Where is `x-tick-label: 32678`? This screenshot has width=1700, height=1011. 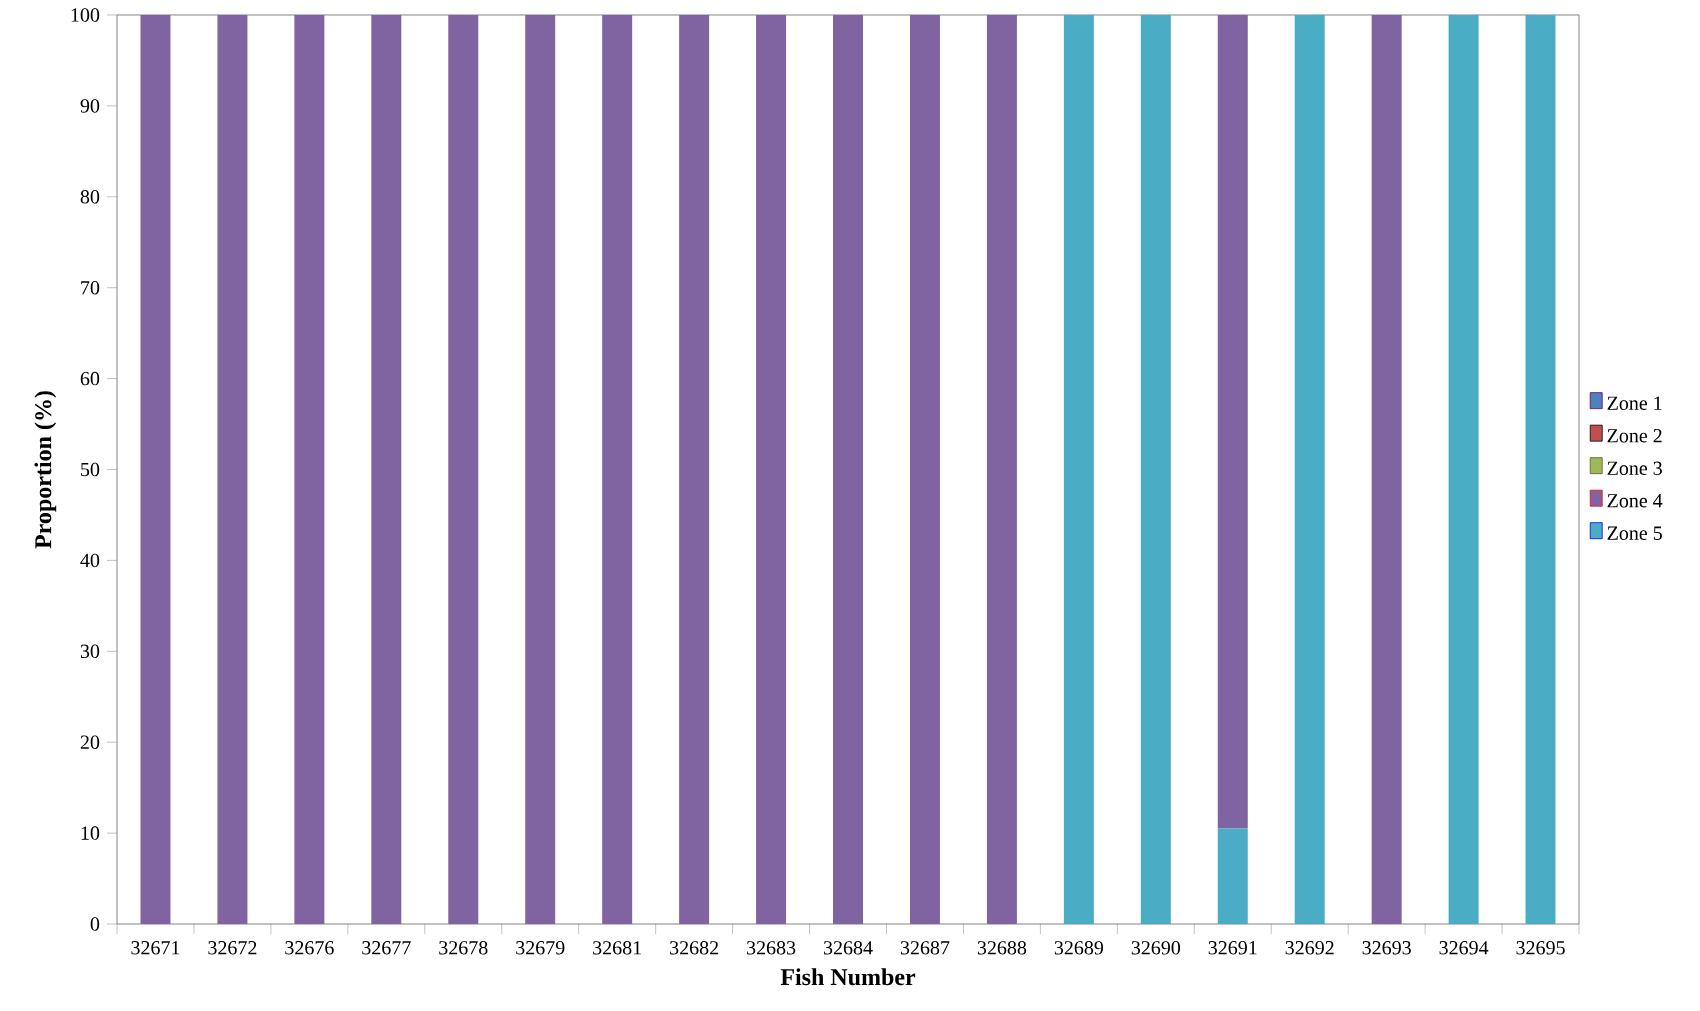 x-tick-label: 32678 is located at coordinates (463, 948).